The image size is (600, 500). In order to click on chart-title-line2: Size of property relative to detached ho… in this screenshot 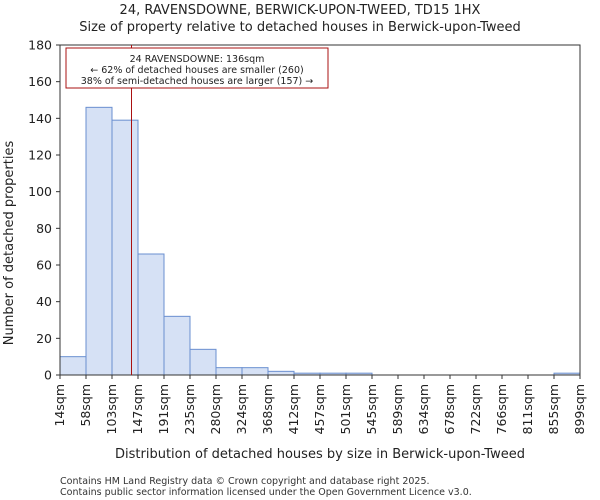, I will do `click(300, 27)`.